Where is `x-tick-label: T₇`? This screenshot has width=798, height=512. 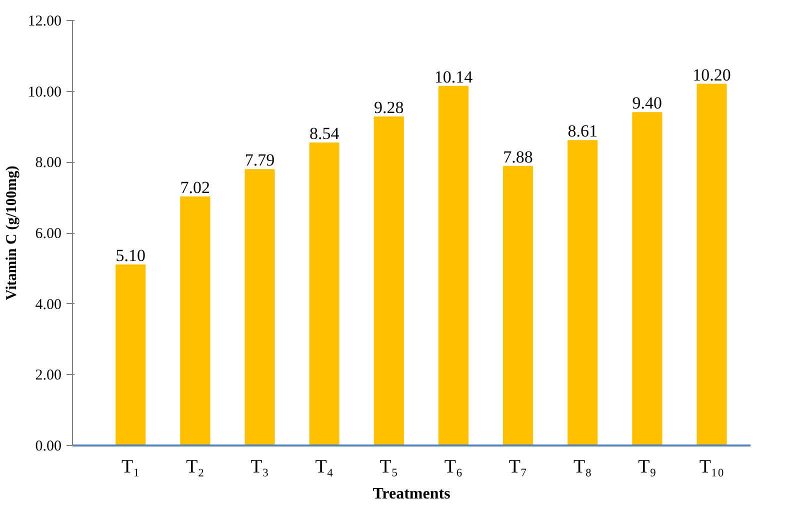 x-tick-label: T₇ is located at coordinates (518, 467).